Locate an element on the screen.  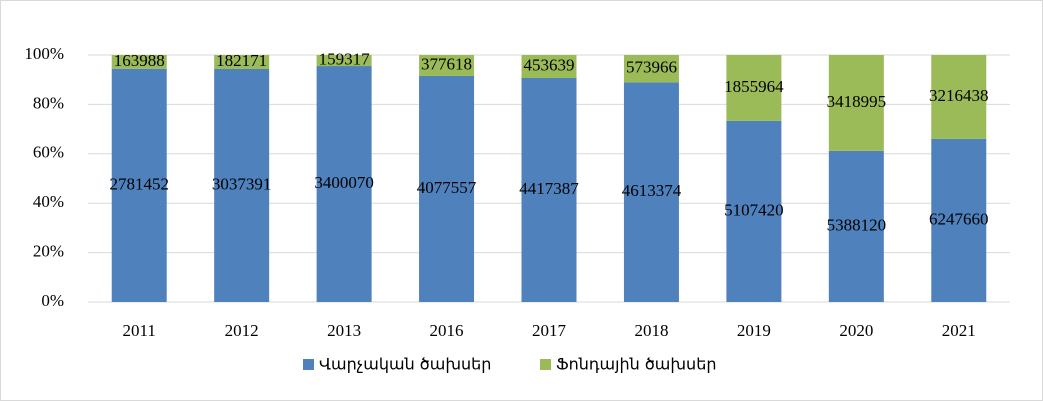
data-label: 5388120 is located at coordinates (857, 224).